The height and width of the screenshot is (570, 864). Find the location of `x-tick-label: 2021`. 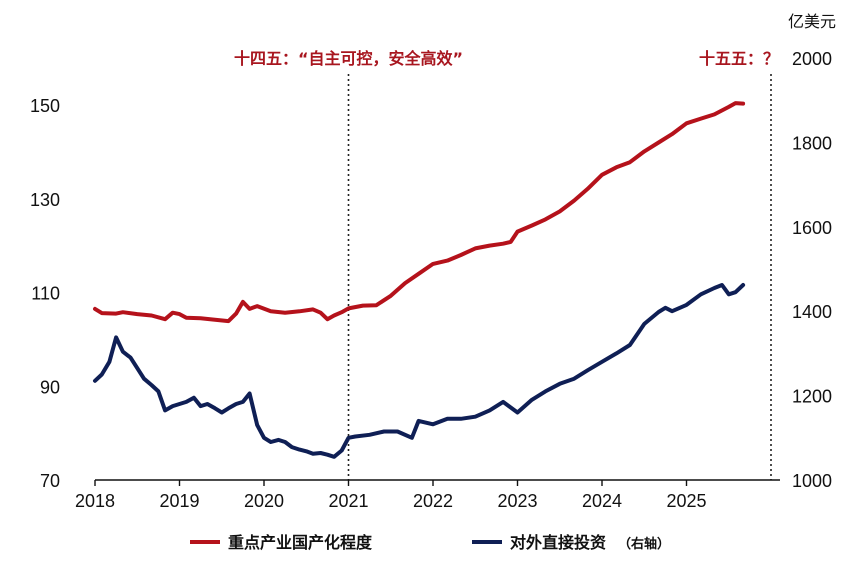

x-tick-label: 2021 is located at coordinates (348, 501).